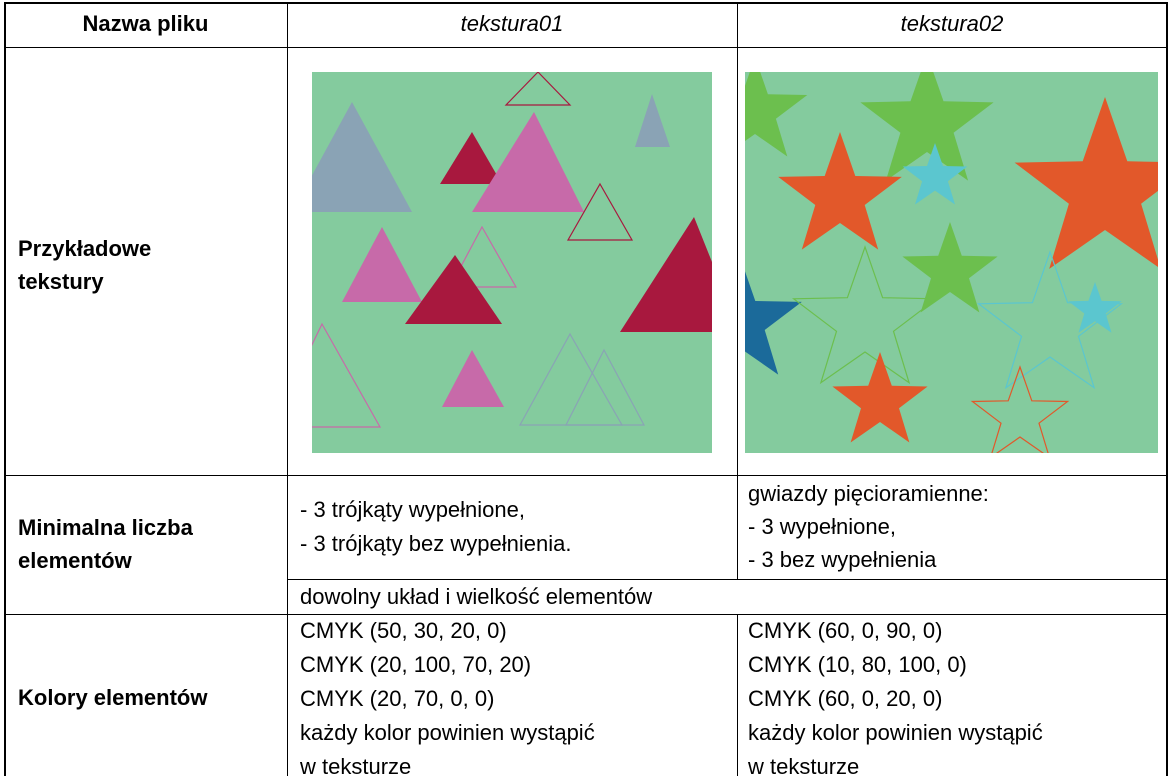  What do you see at coordinates (403, 630) in the screenshot?
I see `text-line: CMYK (50, 30, 20, 0)` at bounding box center [403, 630].